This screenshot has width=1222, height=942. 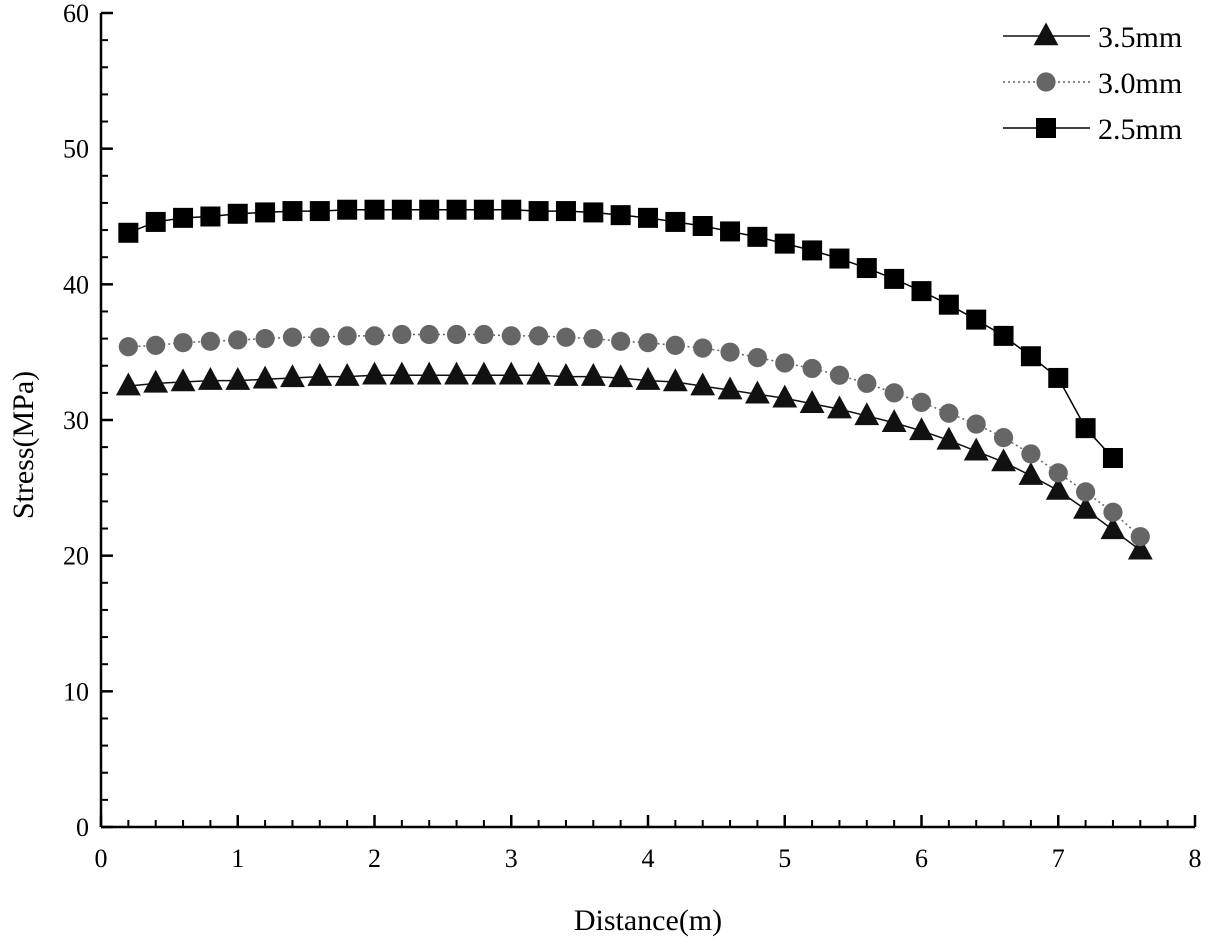 What do you see at coordinates (1092, 129) in the screenshot?
I see `legend-item: 2.5mm` at bounding box center [1092, 129].